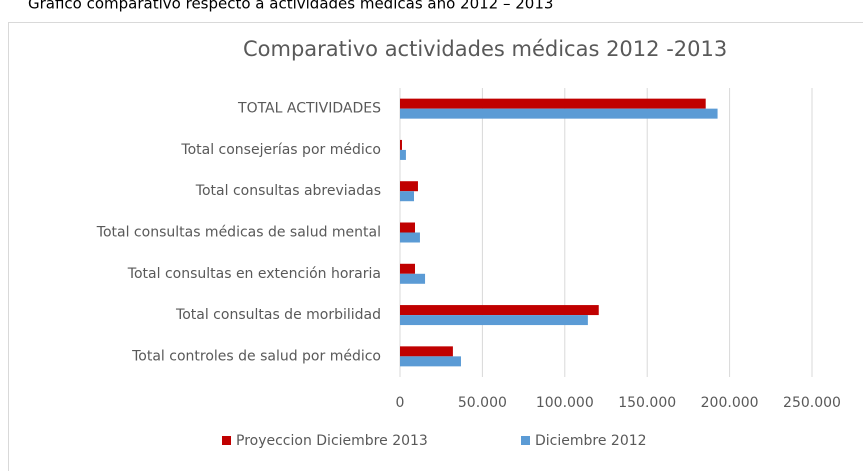  What do you see at coordinates (565, 403) in the screenshot?
I see `x-tick-label: 100.000` at bounding box center [565, 403].